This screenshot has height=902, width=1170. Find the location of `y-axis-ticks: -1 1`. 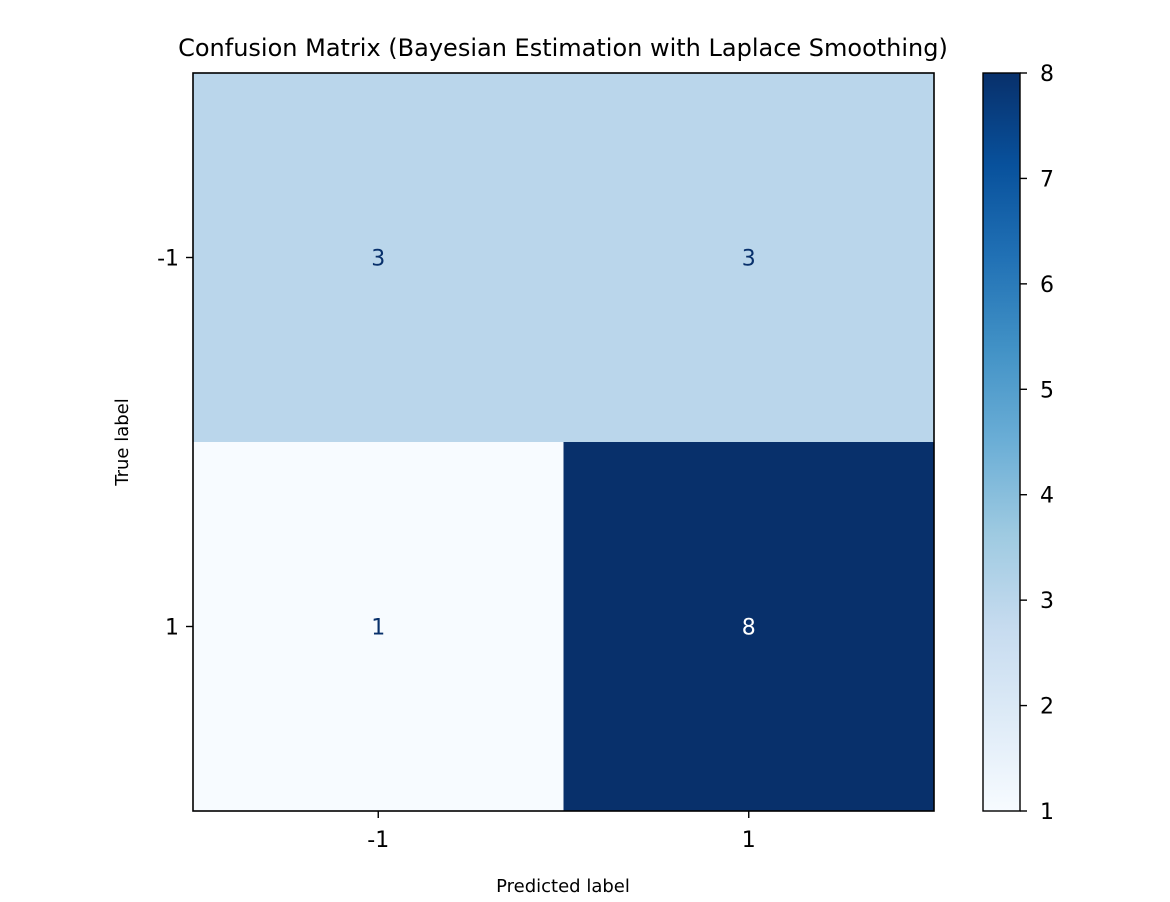

y-axis-ticks: -1 1 is located at coordinates (175, 444).